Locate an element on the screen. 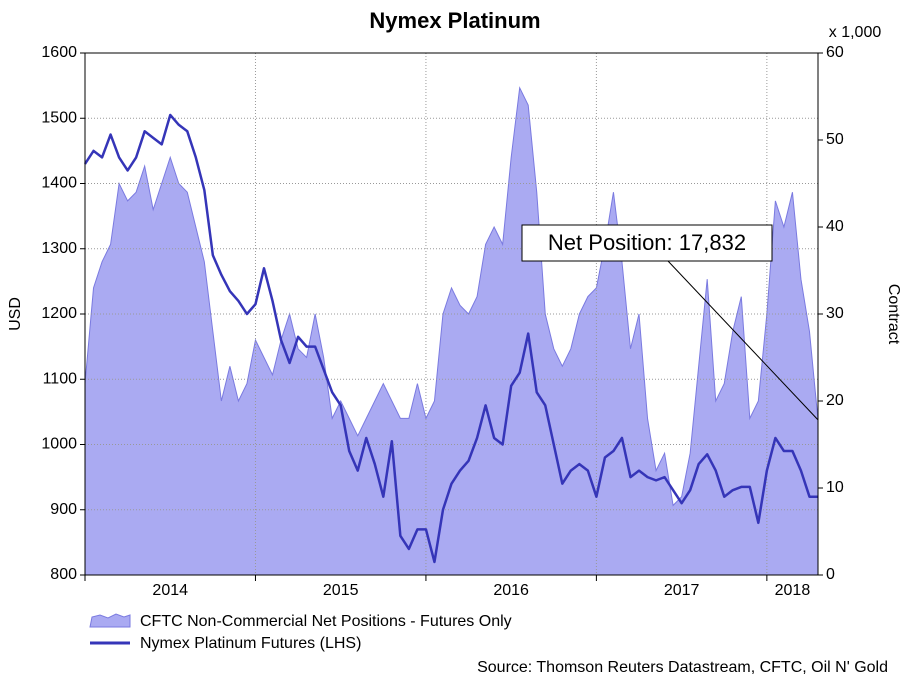  y2-tick-label: 20 is located at coordinates (835, 400).